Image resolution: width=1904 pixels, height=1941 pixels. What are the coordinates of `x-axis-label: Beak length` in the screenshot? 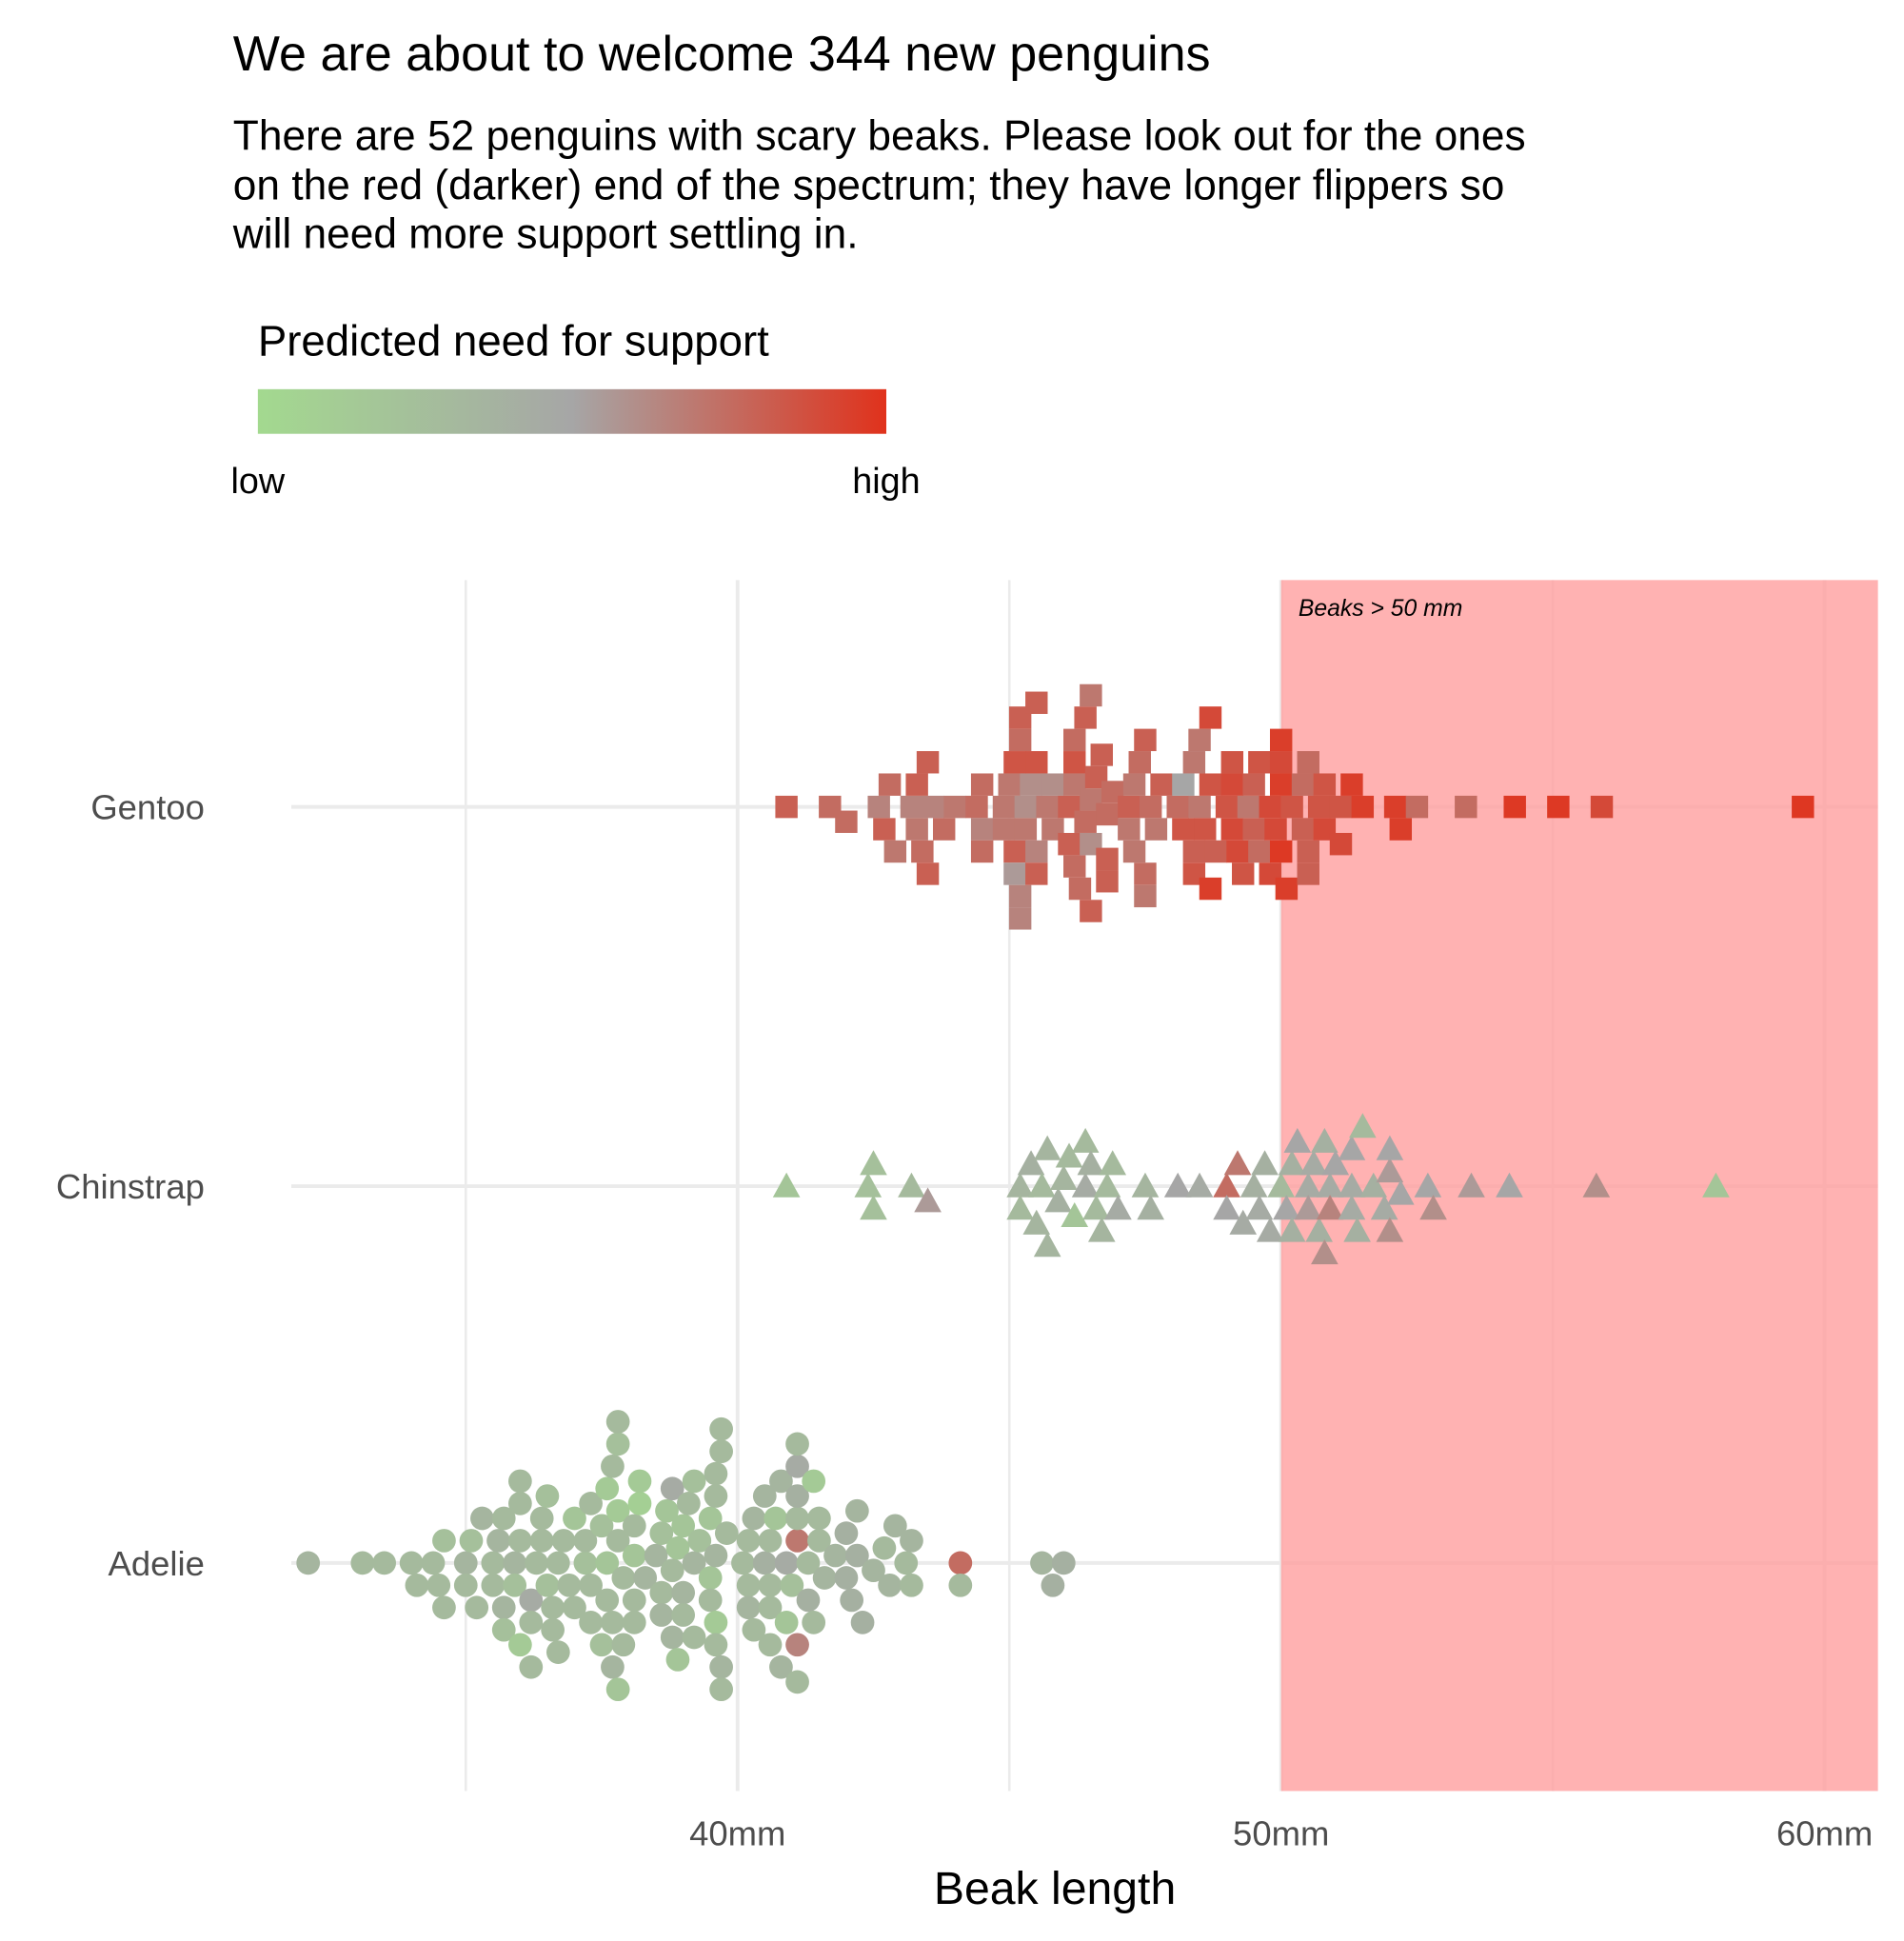 It's located at (1055, 1888).